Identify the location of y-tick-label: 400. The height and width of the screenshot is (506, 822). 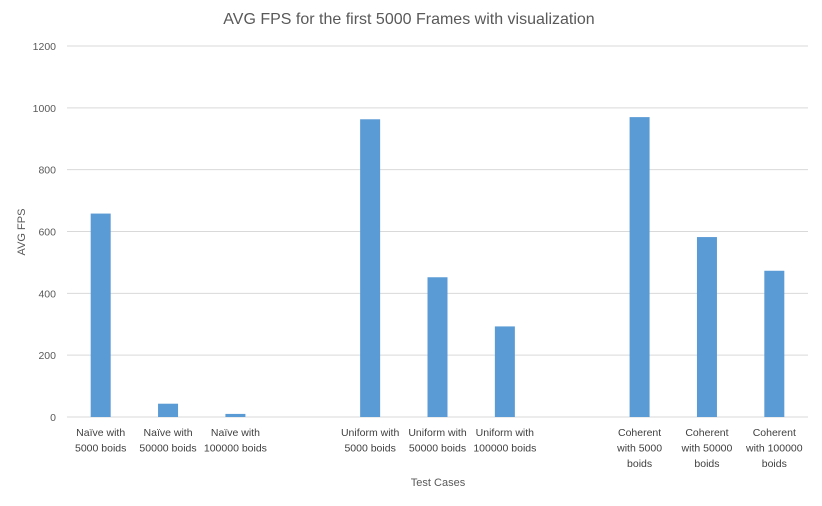
(47, 294).